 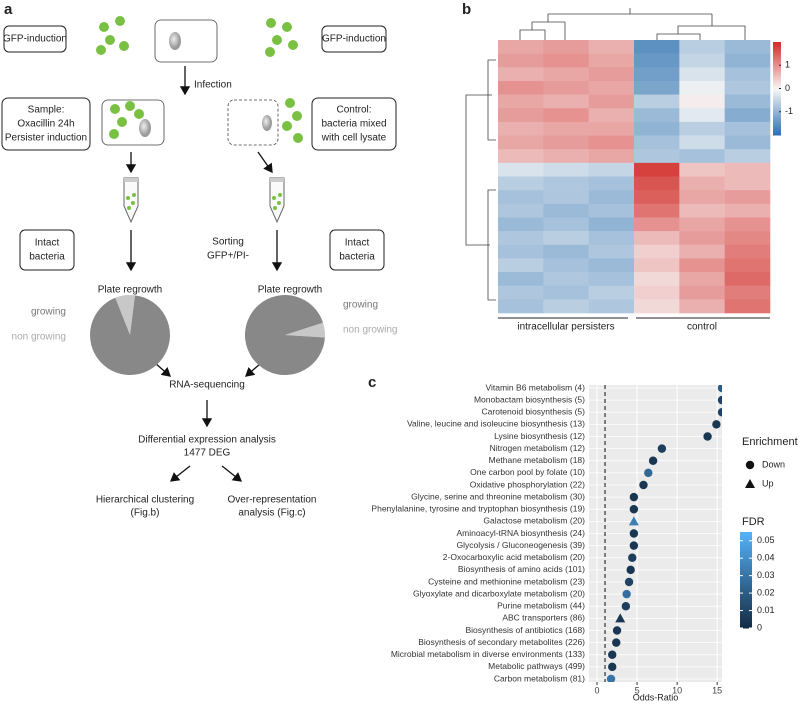 What do you see at coordinates (290, 290) in the screenshot?
I see `pie-title: Plate regrowth` at bounding box center [290, 290].